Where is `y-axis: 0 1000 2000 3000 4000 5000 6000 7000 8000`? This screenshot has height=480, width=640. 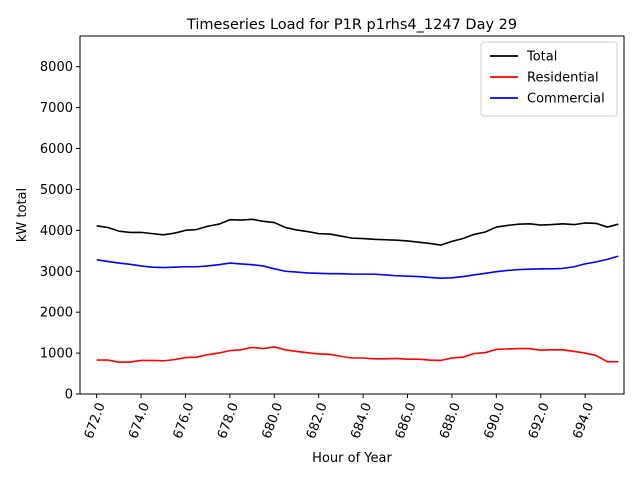 y-axis: 0 1000 2000 3000 4000 5000 6000 7000 8000 is located at coordinates (60, 231).